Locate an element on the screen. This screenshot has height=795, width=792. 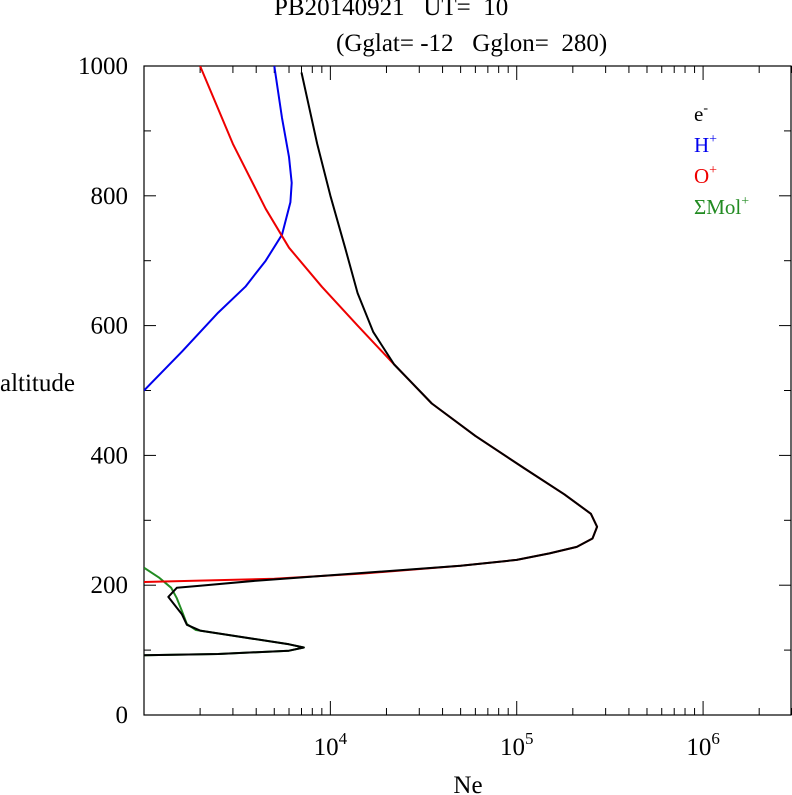
y-tick-label: 200 is located at coordinates (110, 585).